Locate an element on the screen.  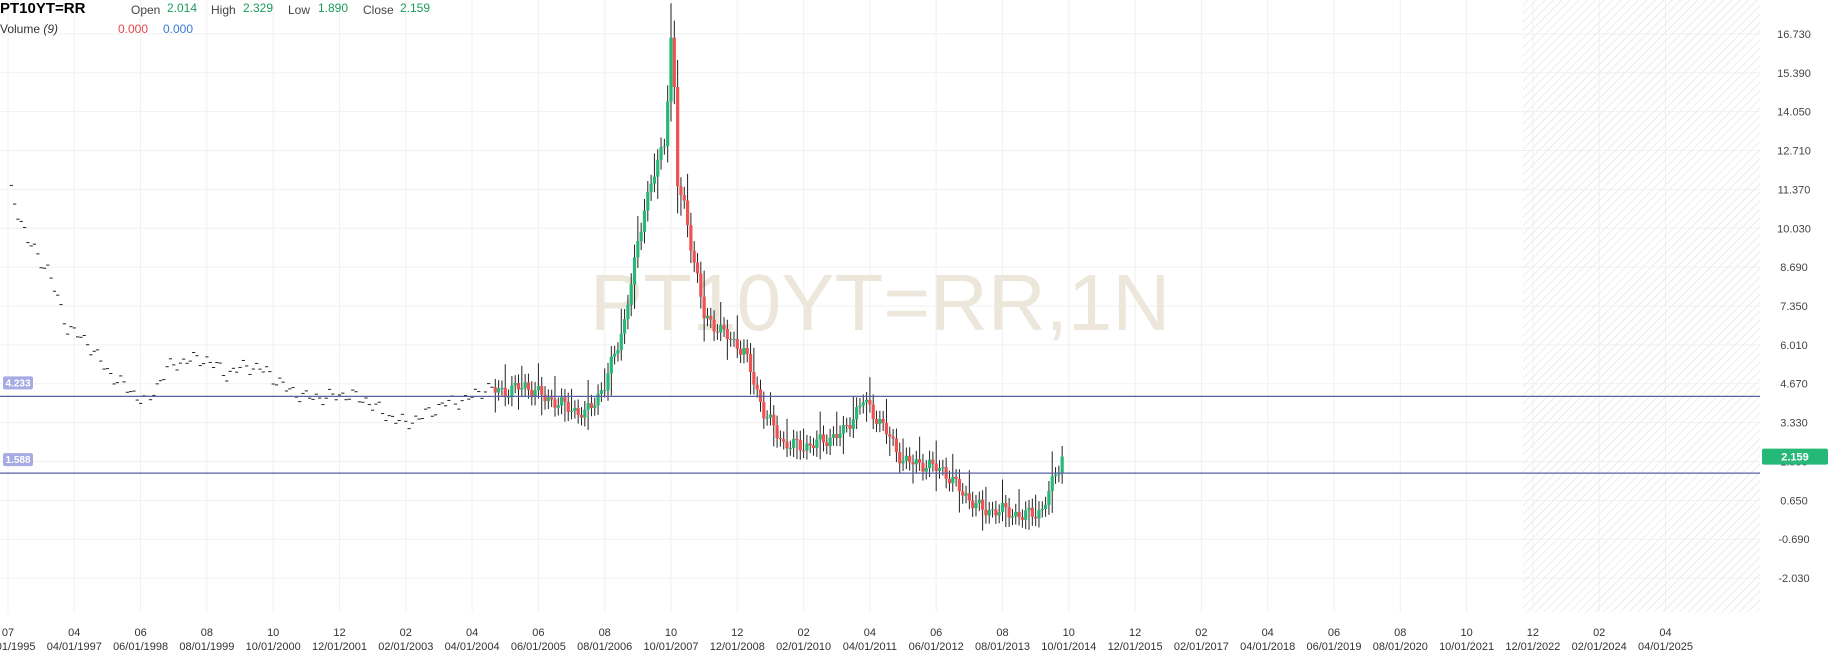
y-tick-label: 6.010 is located at coordinates (1794, 346).